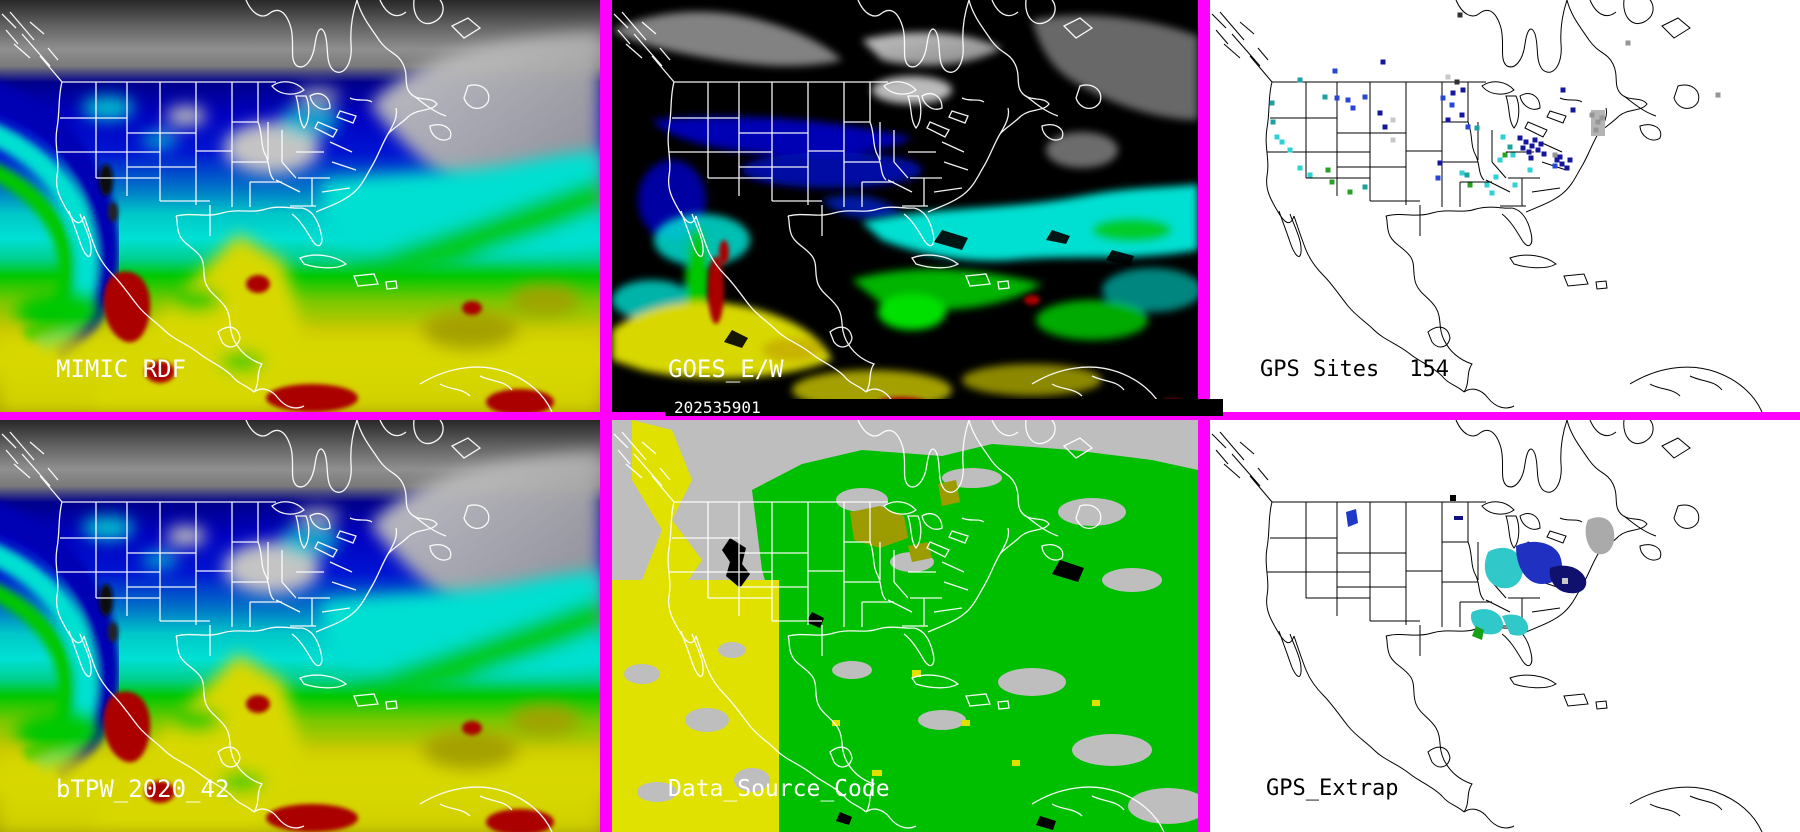  What do you see at coordinates (121, 369) in the screenshot?
I see `mimic-rdf-label: MIMIC RDF` at bounding box center [121, 369].